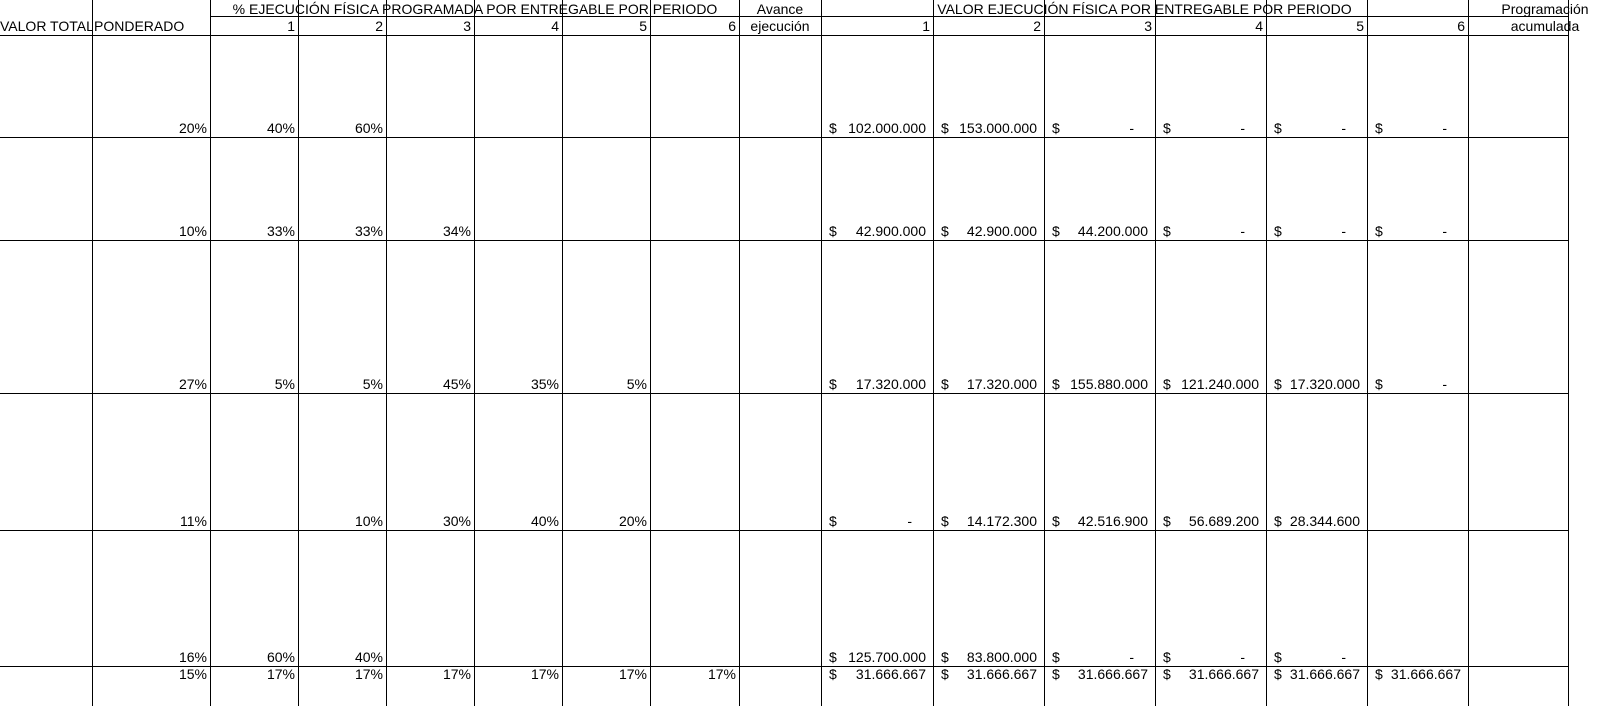 This screenshot has height=706, width=1621. I want to click on pct-cell: 35%, so click(544, 384).